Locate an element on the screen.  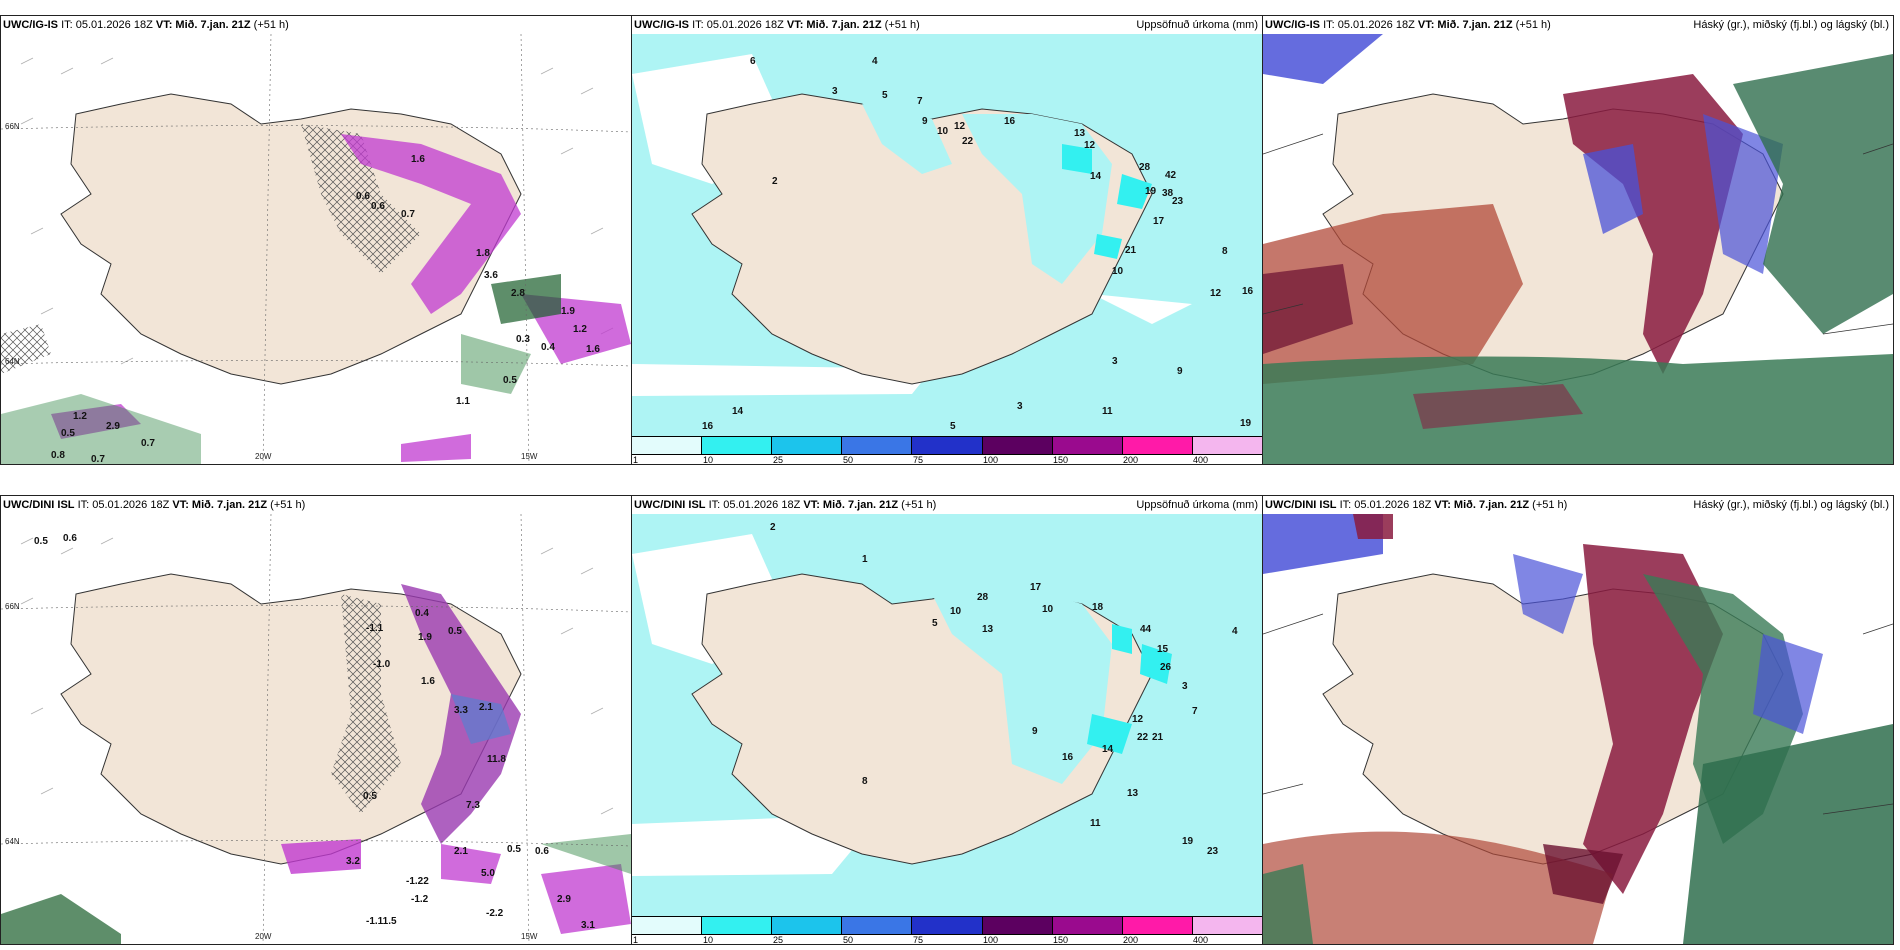
value-label: 3.1 is located at coordinates (588, 925).